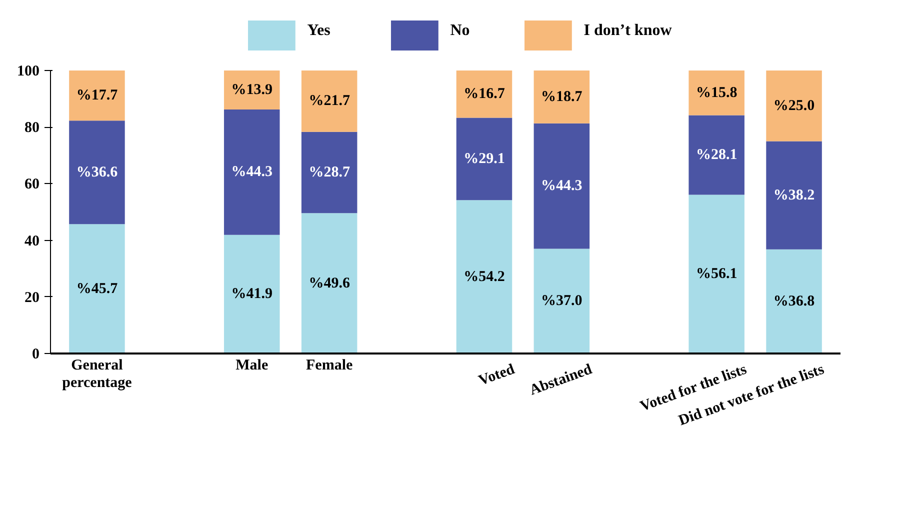 The image size is (902, 530). What do you see at coordinates (252, 366) in the screenshot?
I see `x-tick-label: Male` at bounding box center [252, 366].